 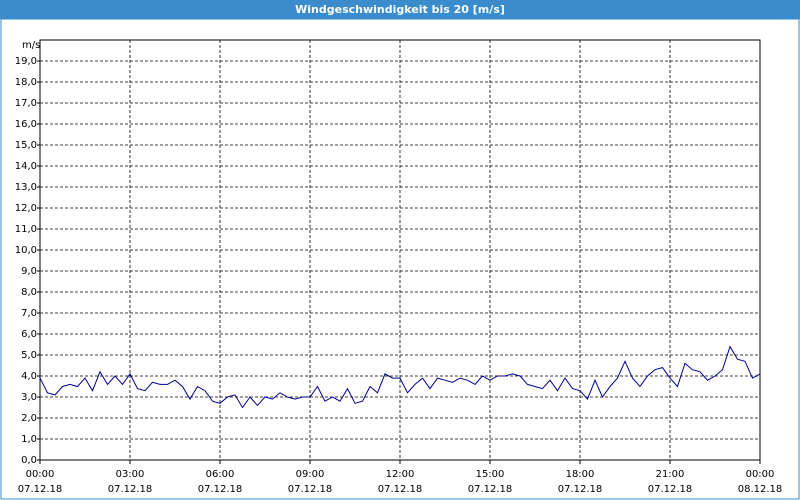 I want to click on y-tick-label: 19,0, so click(x=26, y=61).